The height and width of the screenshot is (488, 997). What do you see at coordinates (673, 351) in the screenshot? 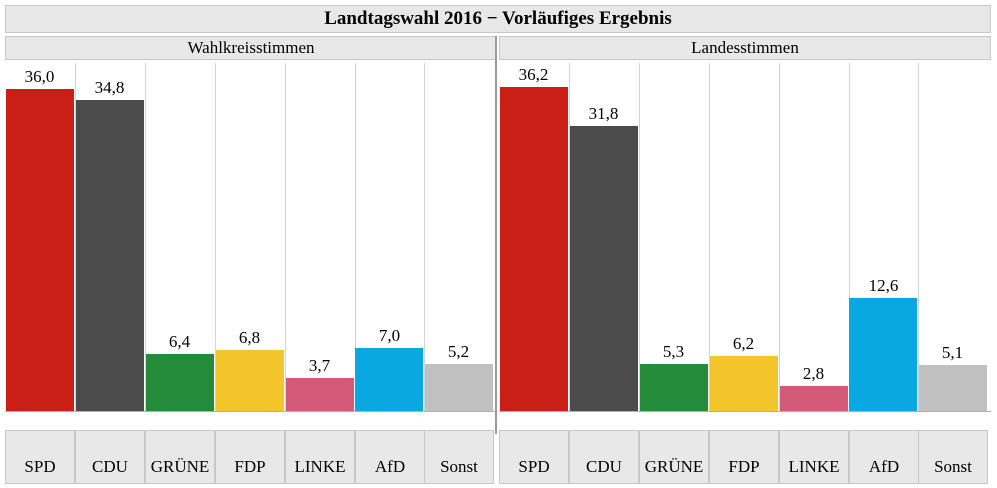
I see `data-label: 5,3` at bounding box center [673, 351].